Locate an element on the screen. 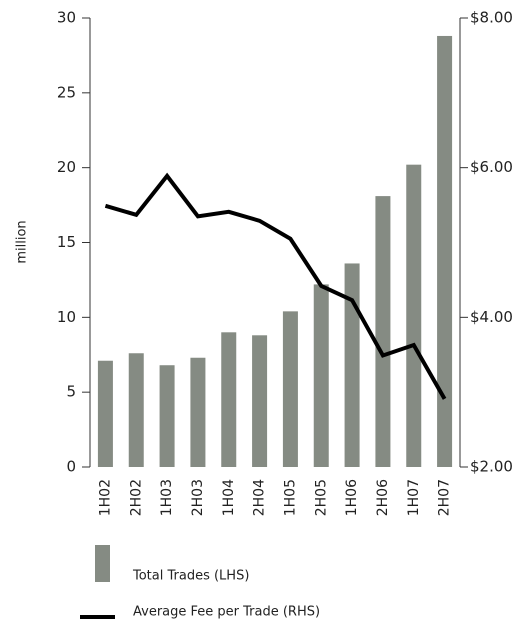  y2-tick-label: $2.00 is located at coordinates (491, 467).